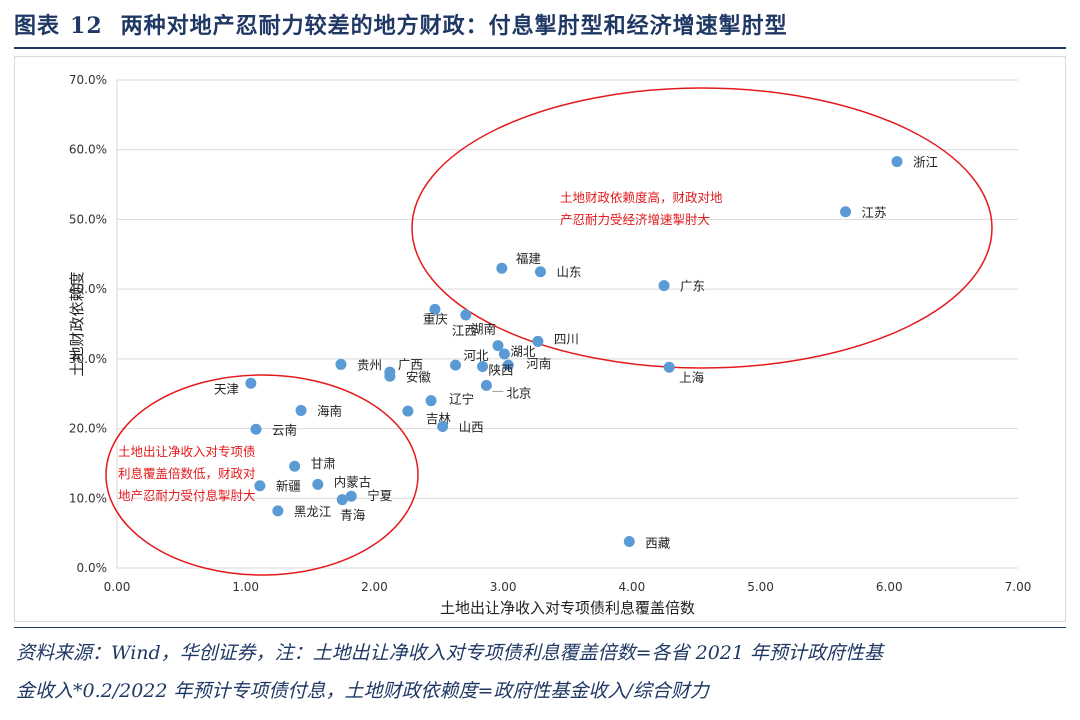 This screenshot has width=1080, height=720. I want to click on x-tick-label: 4.00, so click(631, 587).